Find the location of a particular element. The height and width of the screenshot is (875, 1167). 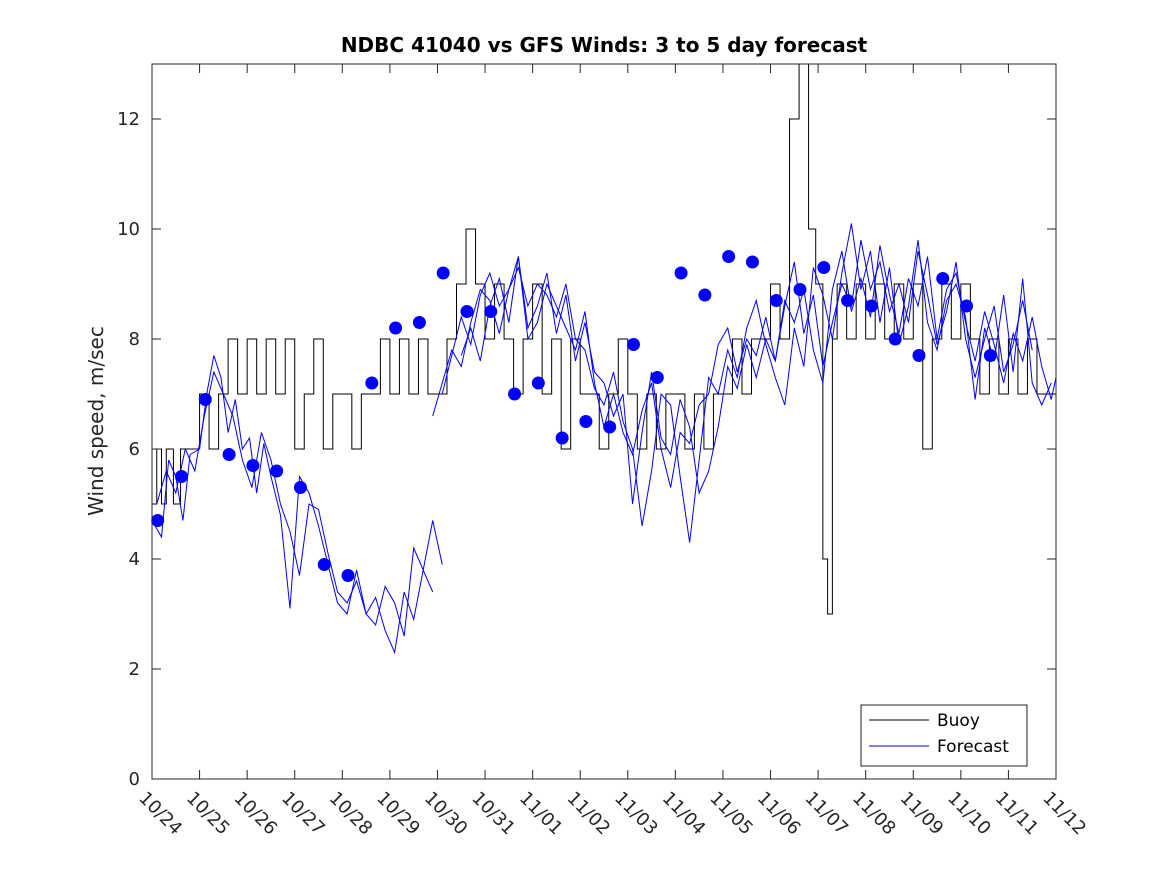

legend-box is located at coordinates (944, 735).